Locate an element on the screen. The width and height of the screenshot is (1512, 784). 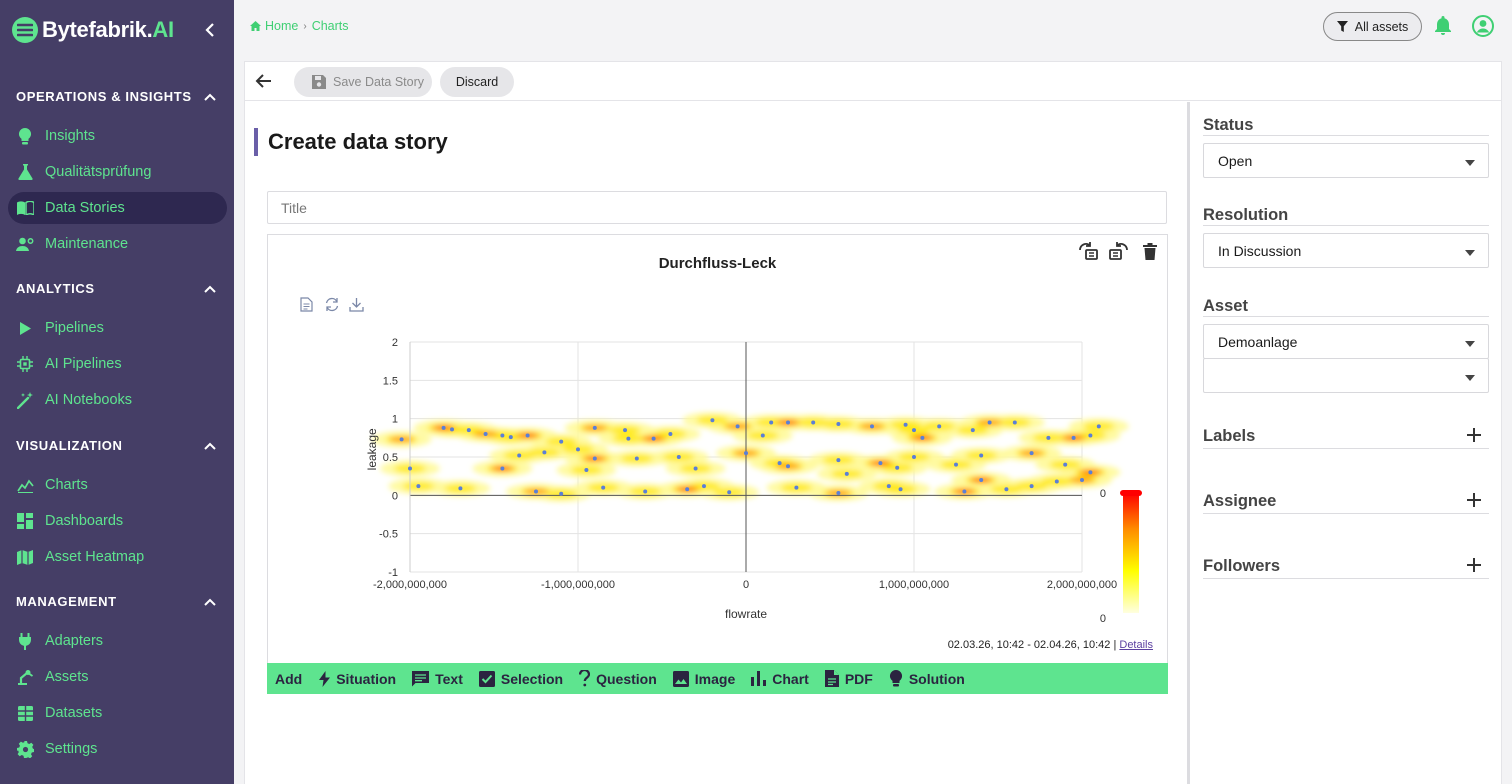
delete-trash-icon is located at coordinates (1149, 251).